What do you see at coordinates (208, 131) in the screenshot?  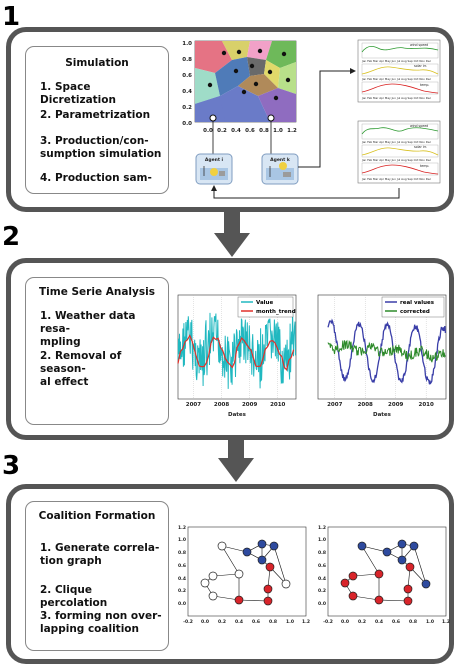 I see `voronoi-xtick: 0.0` at bounding box center [208, 131].